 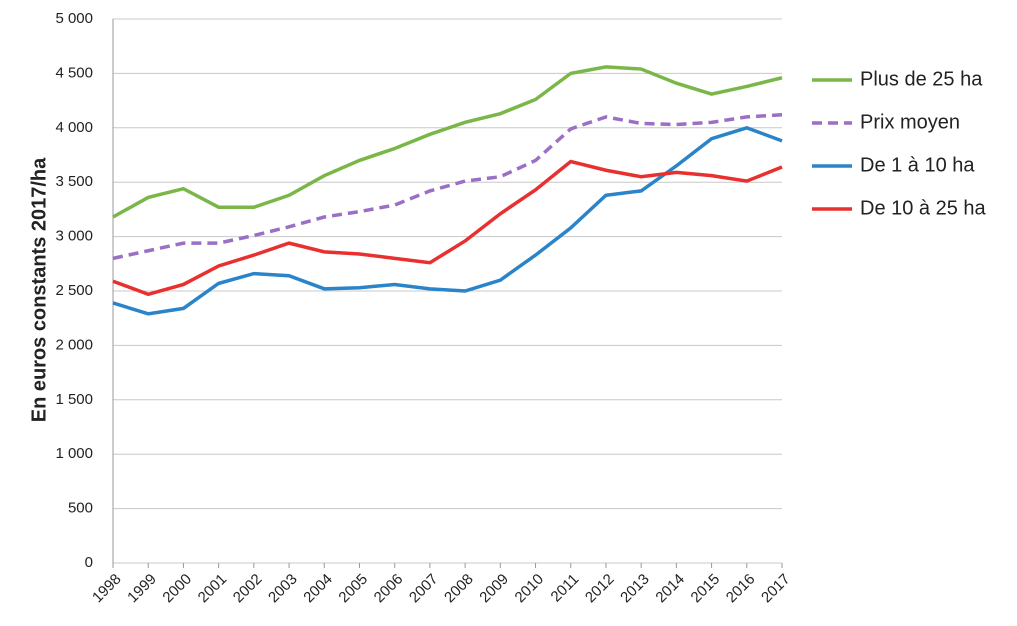 I want to click on y-tick-label: 1 500, so click(x=74, y=399).